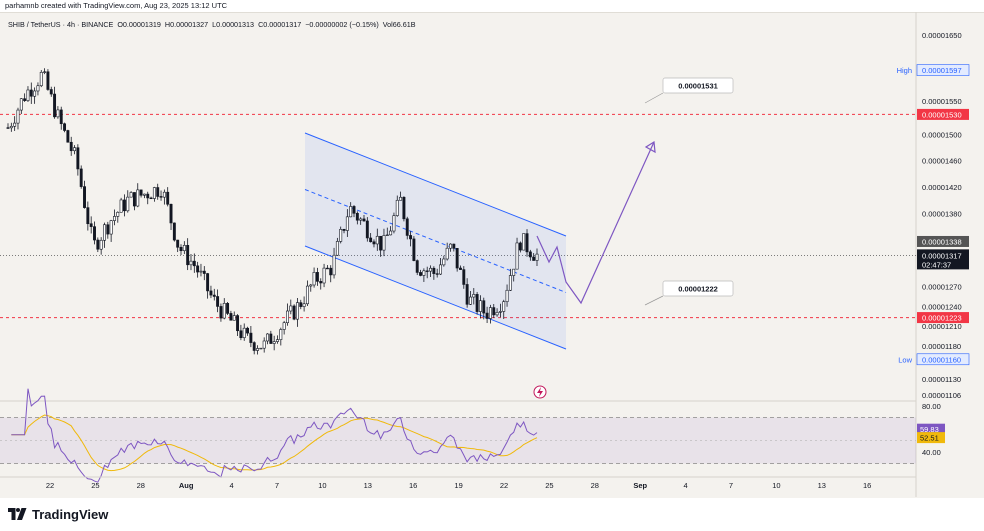  Describe the element at coordinates (595, 223) in the screenshot. I see `projection-path` at that location.